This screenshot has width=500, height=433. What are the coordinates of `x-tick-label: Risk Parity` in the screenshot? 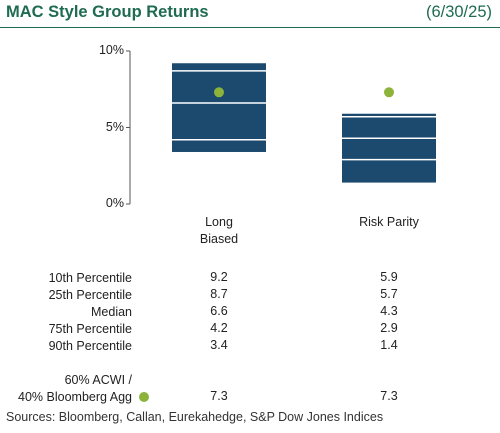 It's located at (389, 222).